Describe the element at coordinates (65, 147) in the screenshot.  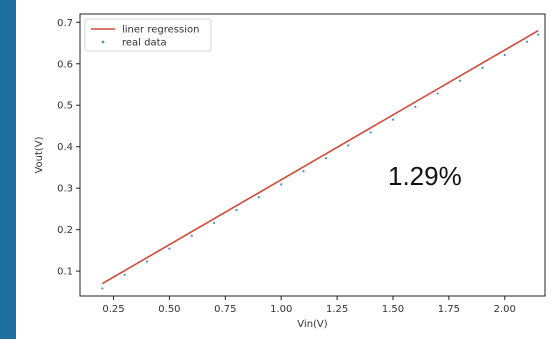
I see `y-tick-label: 0.4` at that location.